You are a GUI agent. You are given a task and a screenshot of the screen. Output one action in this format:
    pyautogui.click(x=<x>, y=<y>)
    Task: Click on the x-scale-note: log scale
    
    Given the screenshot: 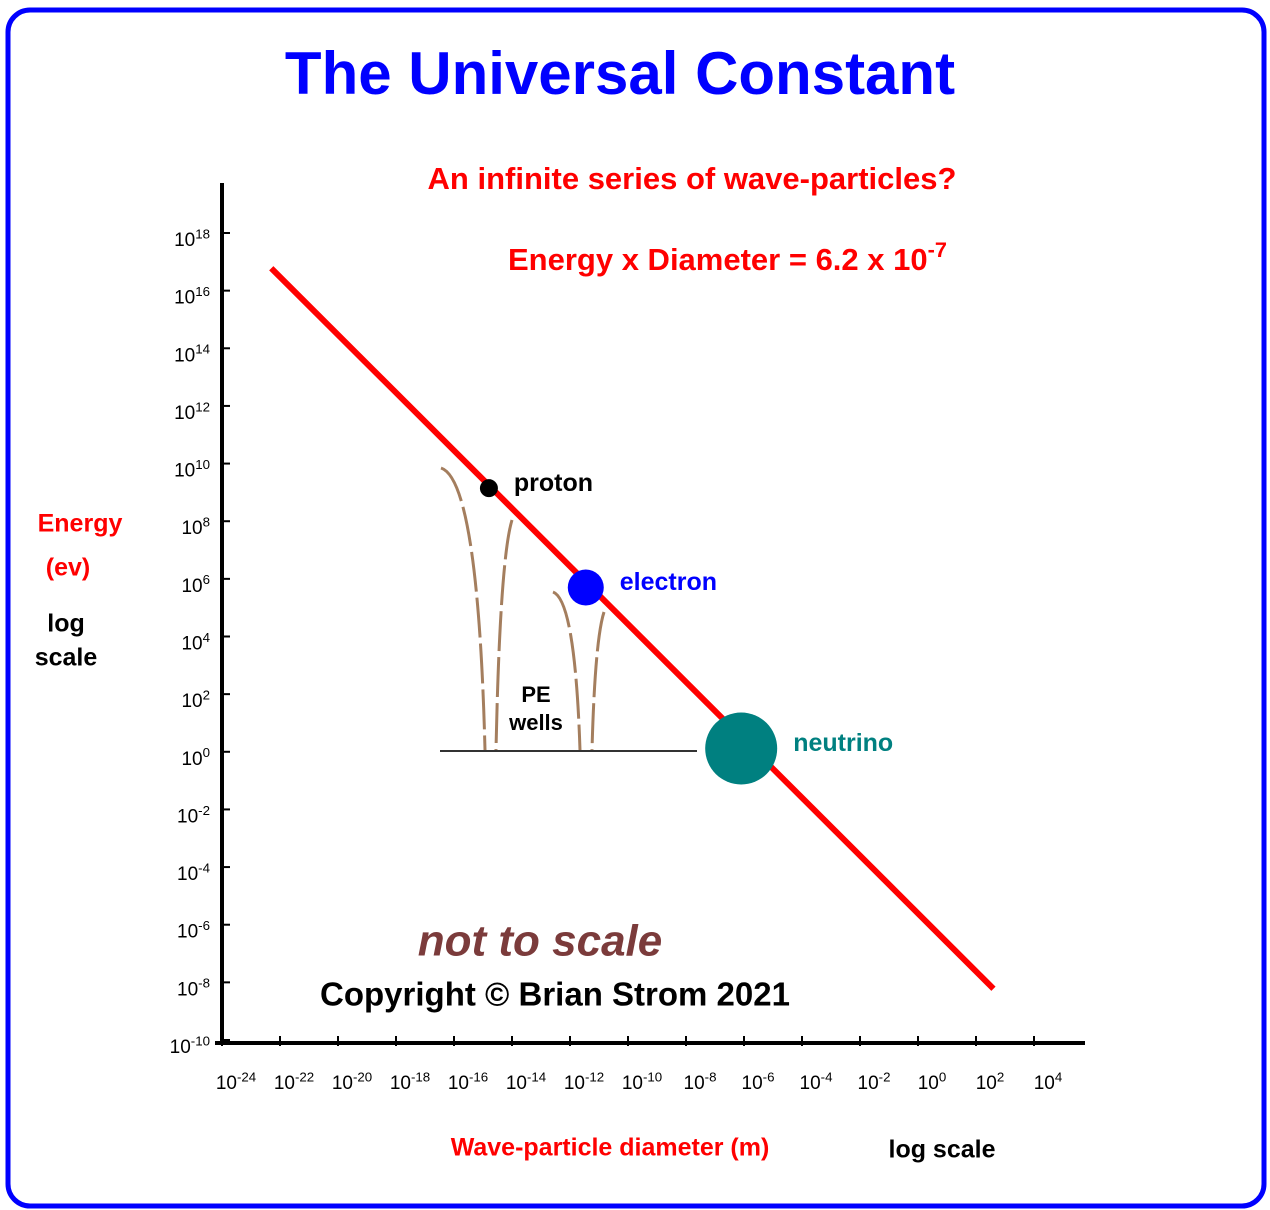 What is the action you would take?
    pyautogui.click(x=942, y=1150)
    